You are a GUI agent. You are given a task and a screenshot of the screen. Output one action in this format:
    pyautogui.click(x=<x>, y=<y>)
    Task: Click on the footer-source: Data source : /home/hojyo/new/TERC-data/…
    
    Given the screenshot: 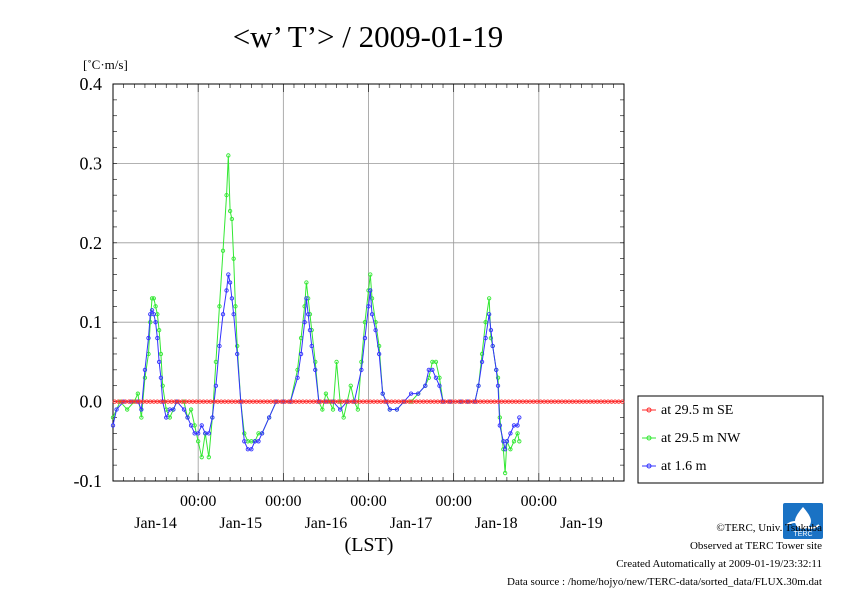 What is the action you would take?
    pyautogui.click(x=664, y=582)
    